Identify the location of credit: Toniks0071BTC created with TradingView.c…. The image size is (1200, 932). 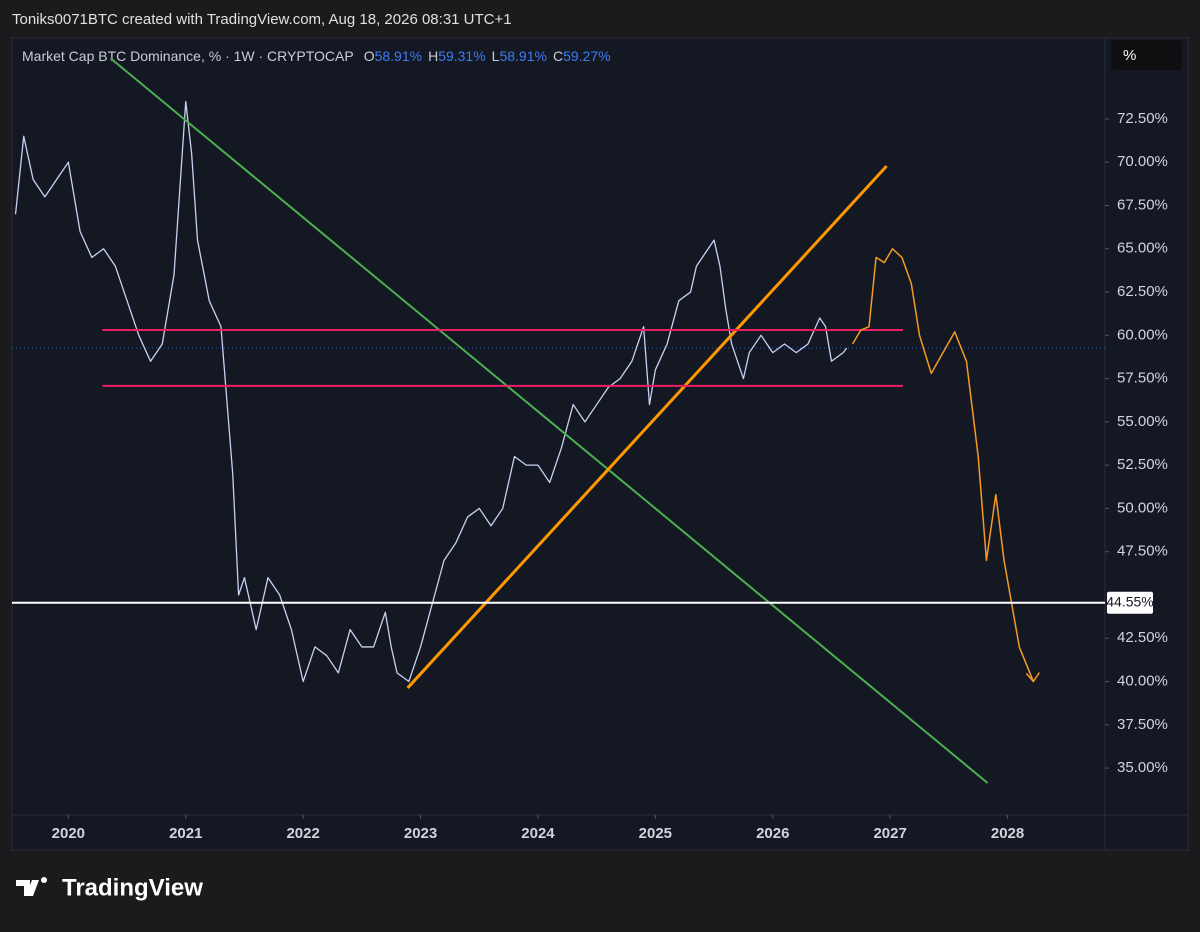
(262, 19).